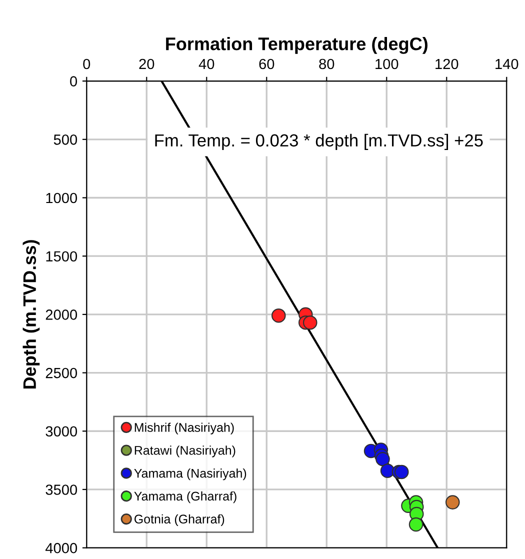  Describe the element at coordinates (61, 548) in the screenshot. I see `y-tick-label: 4000` at that location.